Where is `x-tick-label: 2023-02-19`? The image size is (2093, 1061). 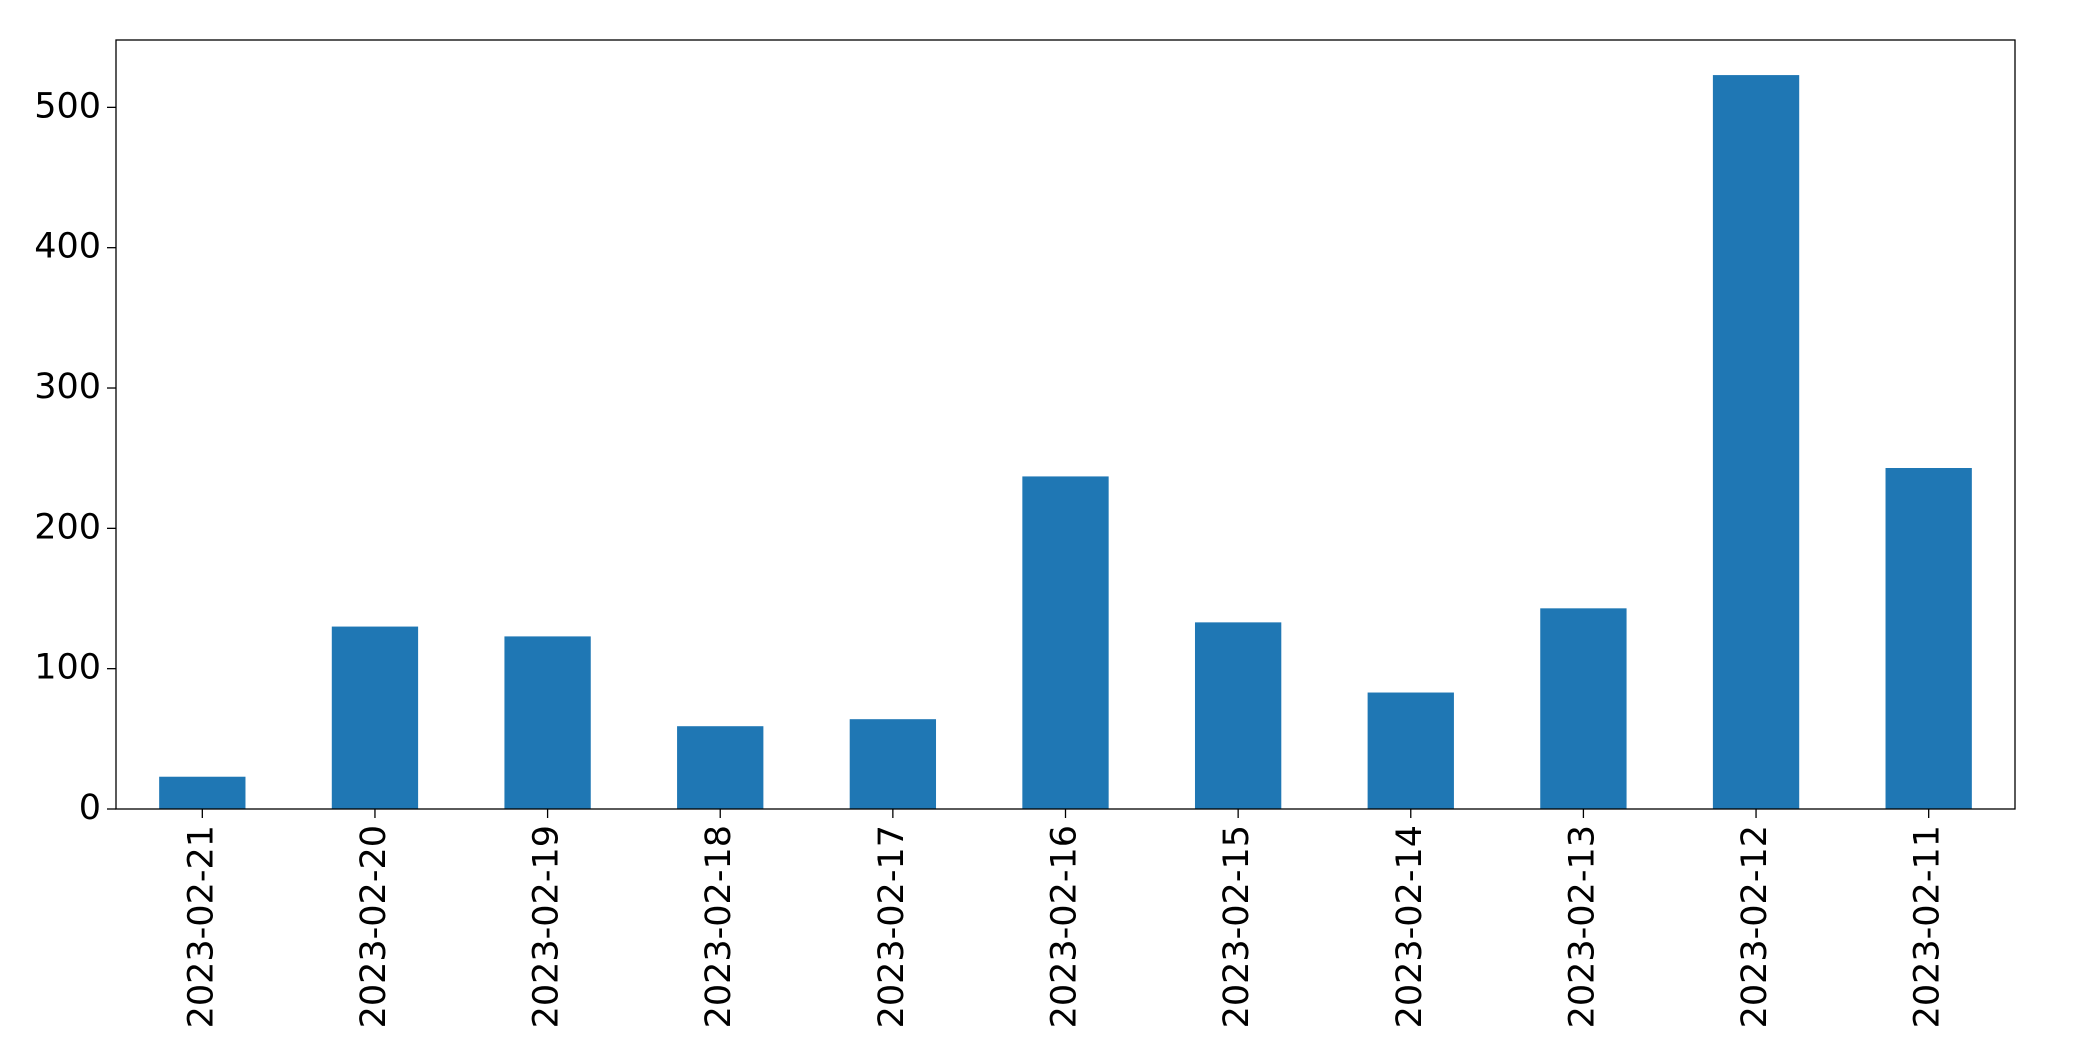
x-tick-label: 2023-02-19 is located at coordinates (547, 926).